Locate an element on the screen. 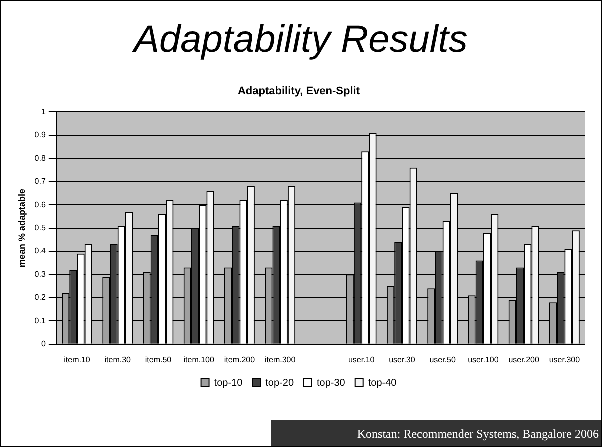 The height and width of the screenshot is (447, 602). x-tick-label: user.50 is located at coordinates (443, 359).